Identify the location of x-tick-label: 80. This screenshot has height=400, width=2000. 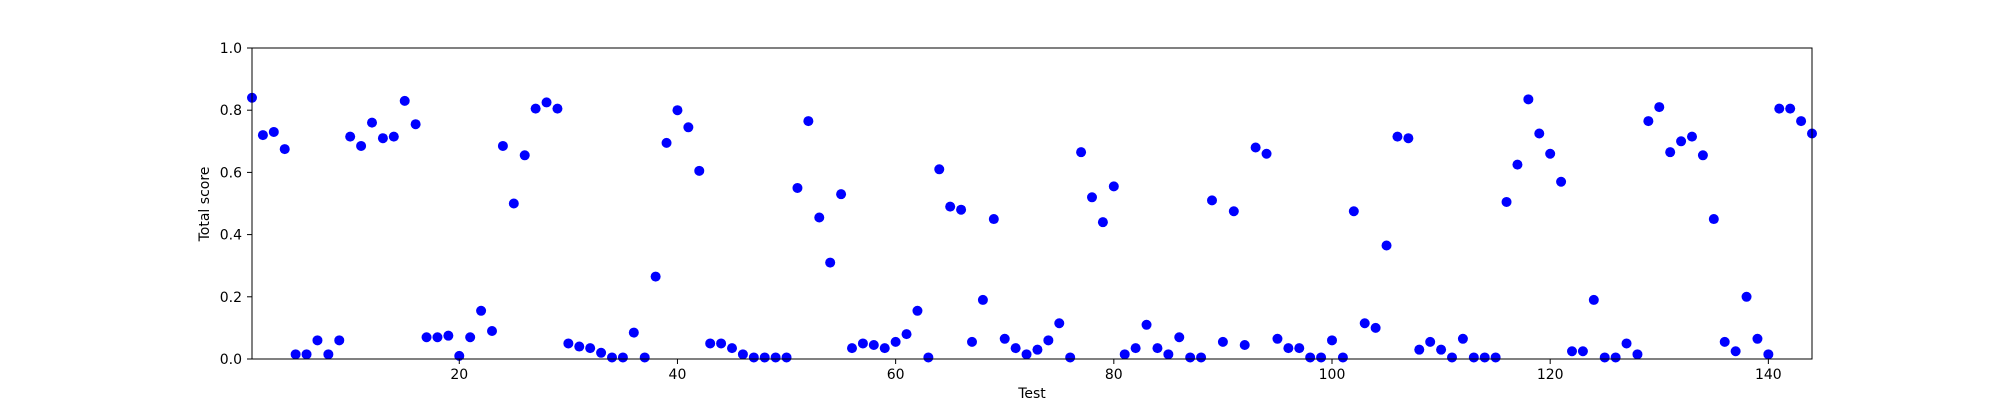
(1114, 375).